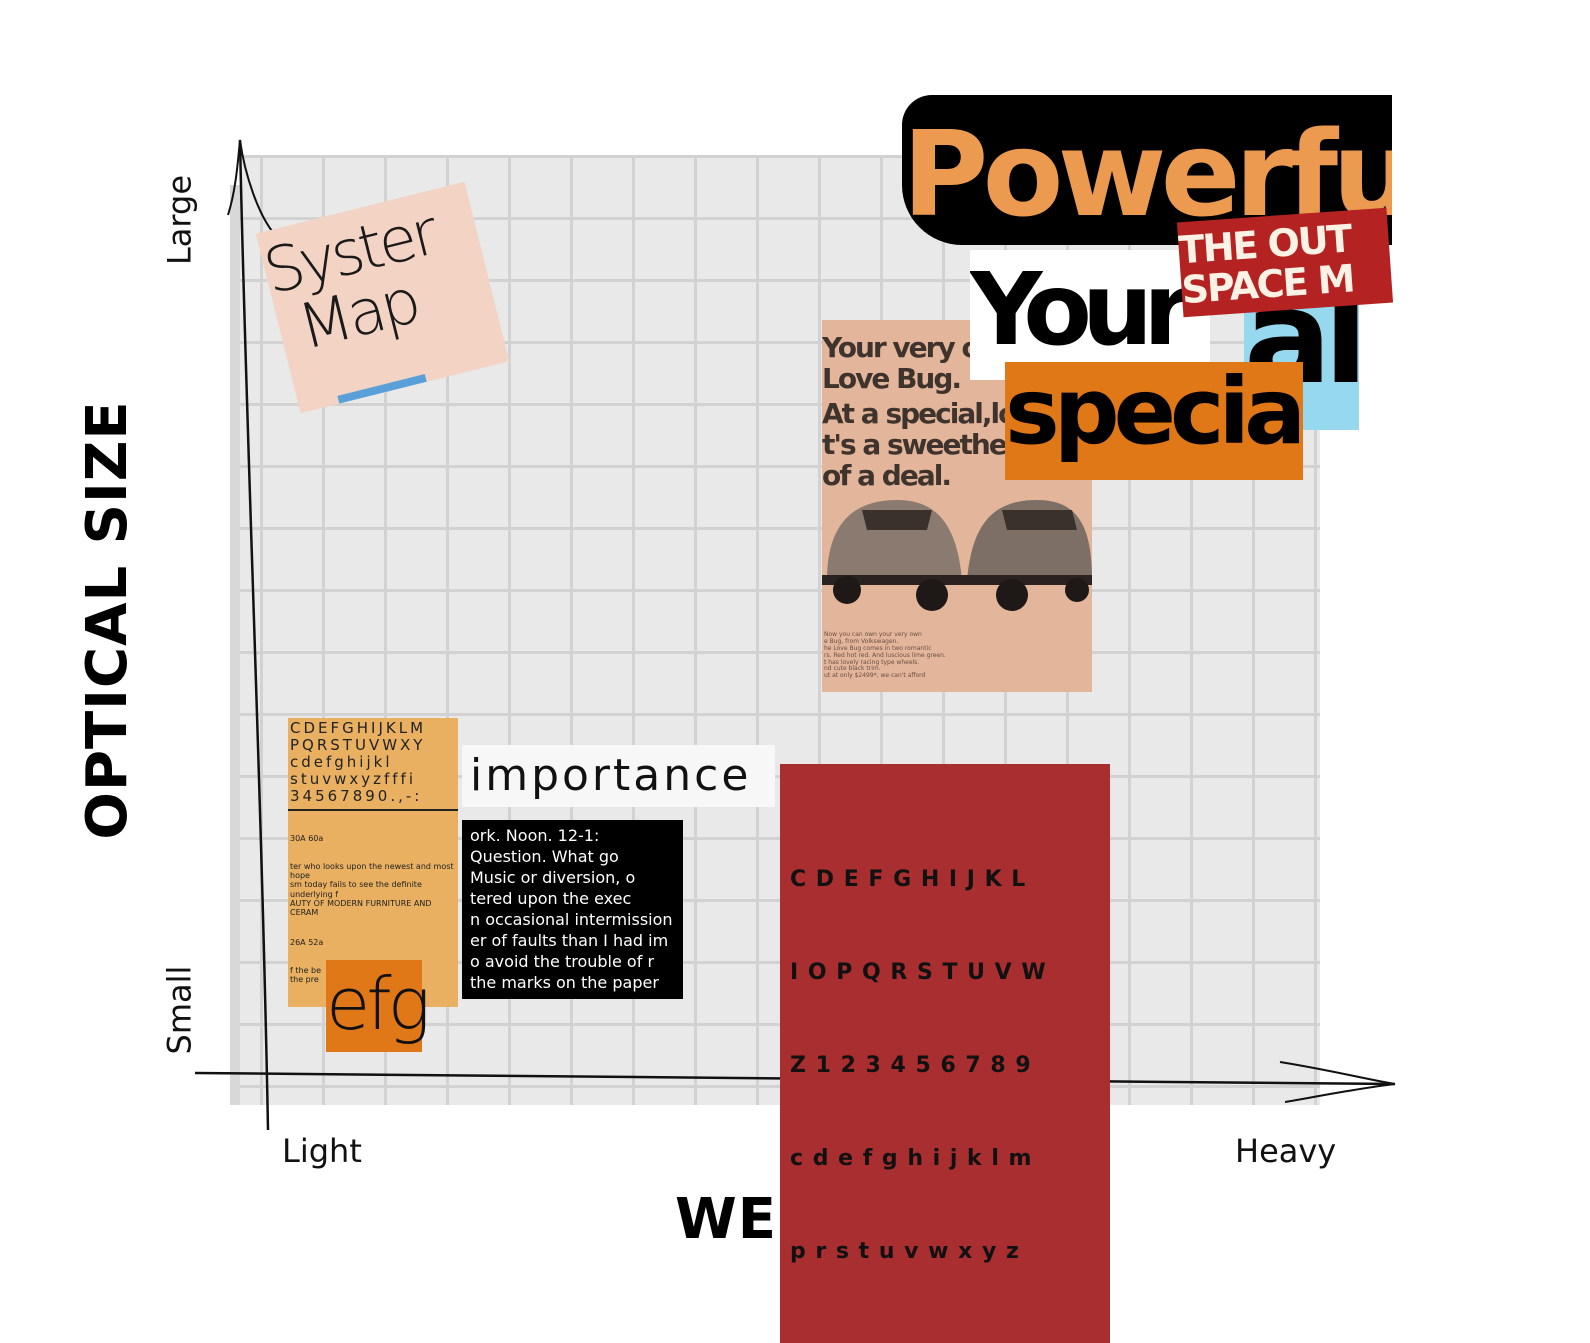  Describe the element at coordinates (911, 1065) in the screenshot. I see `alphabet-row: Z 1 2 3 4 5 6 7 8 9` at that location.